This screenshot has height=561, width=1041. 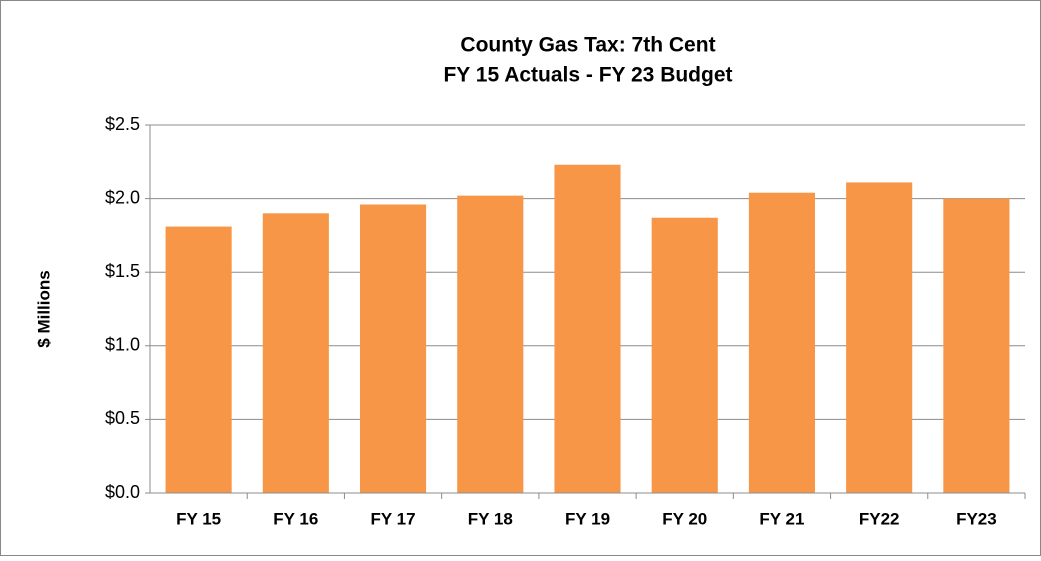 I want to click on x-tick-label: FY22, so click(x=879, y=518).